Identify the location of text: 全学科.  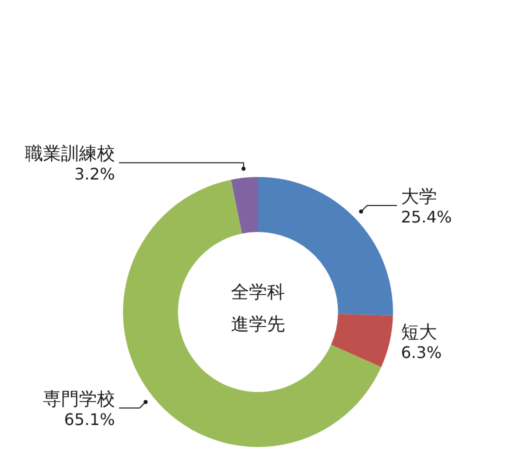
(258, 292).